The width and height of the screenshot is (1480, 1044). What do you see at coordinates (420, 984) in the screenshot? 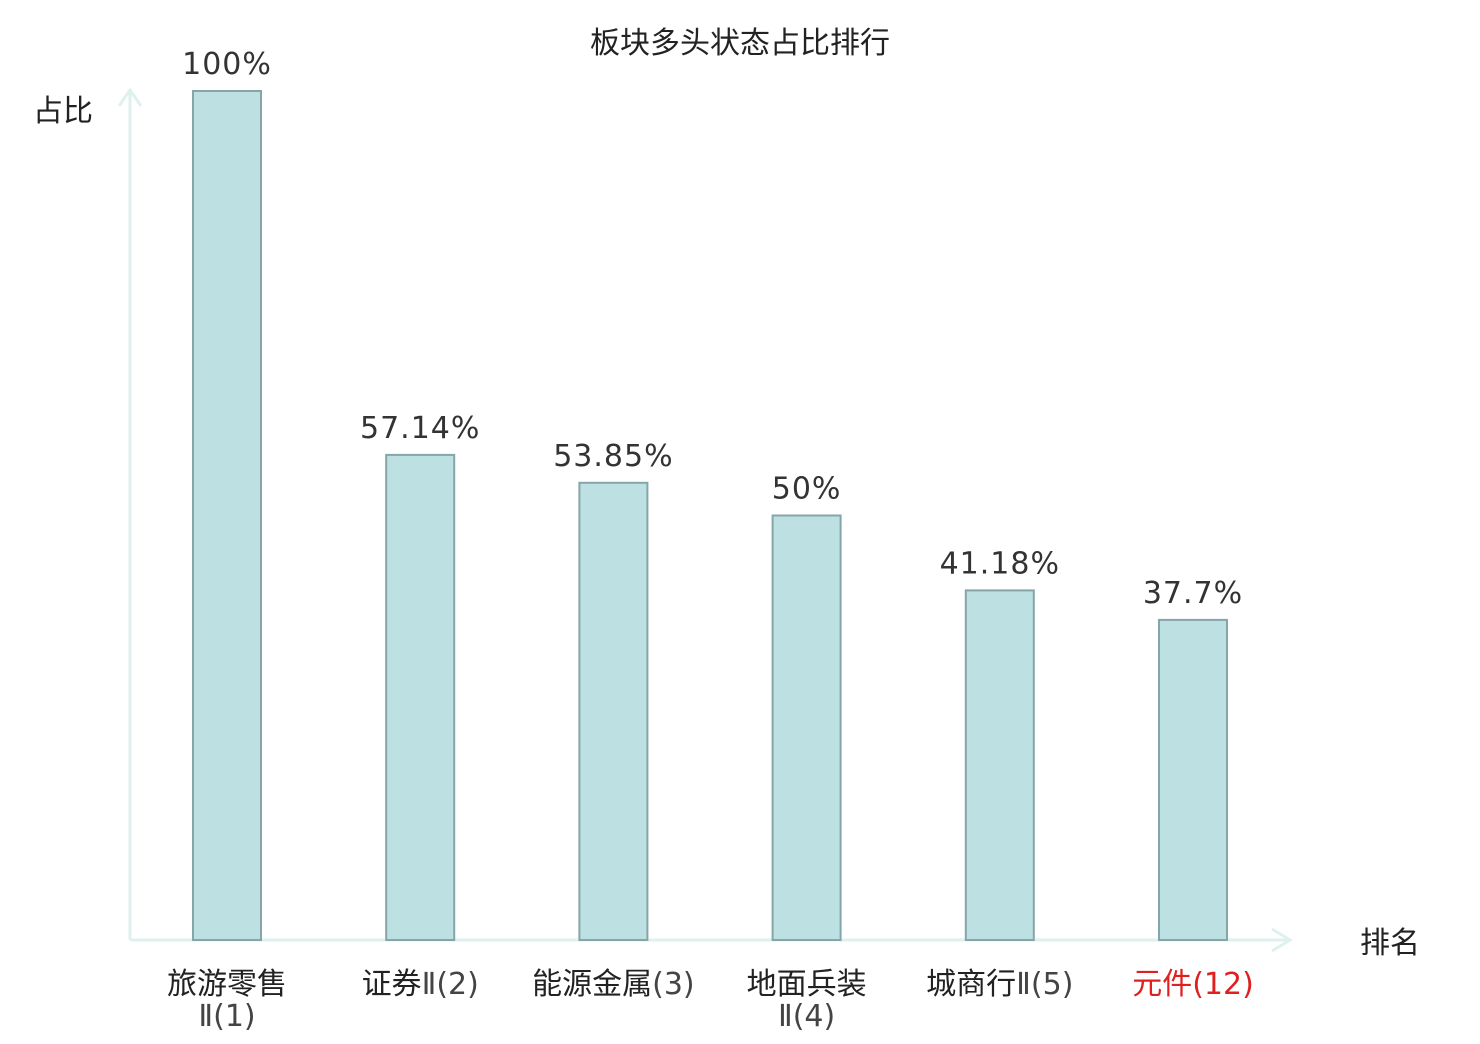
I see `x-tick-label-2: 证券Ⅱ(2)` at bounding box center [420, 984].